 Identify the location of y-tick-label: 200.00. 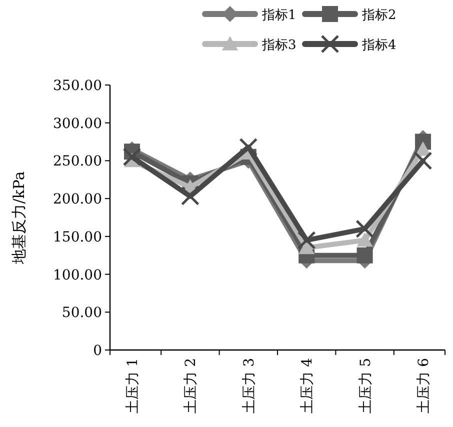
(77, 200).